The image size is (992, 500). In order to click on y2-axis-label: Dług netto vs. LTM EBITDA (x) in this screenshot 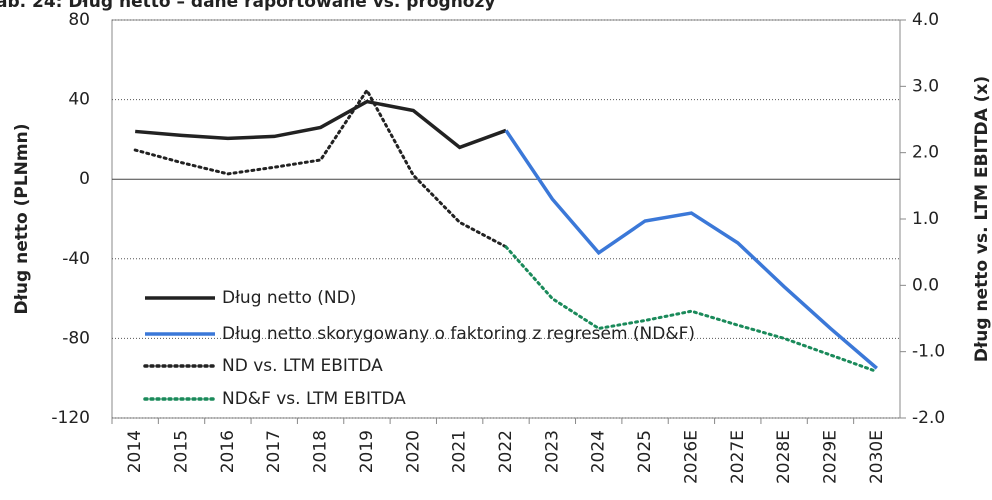, I will do `click(982, 219)`.